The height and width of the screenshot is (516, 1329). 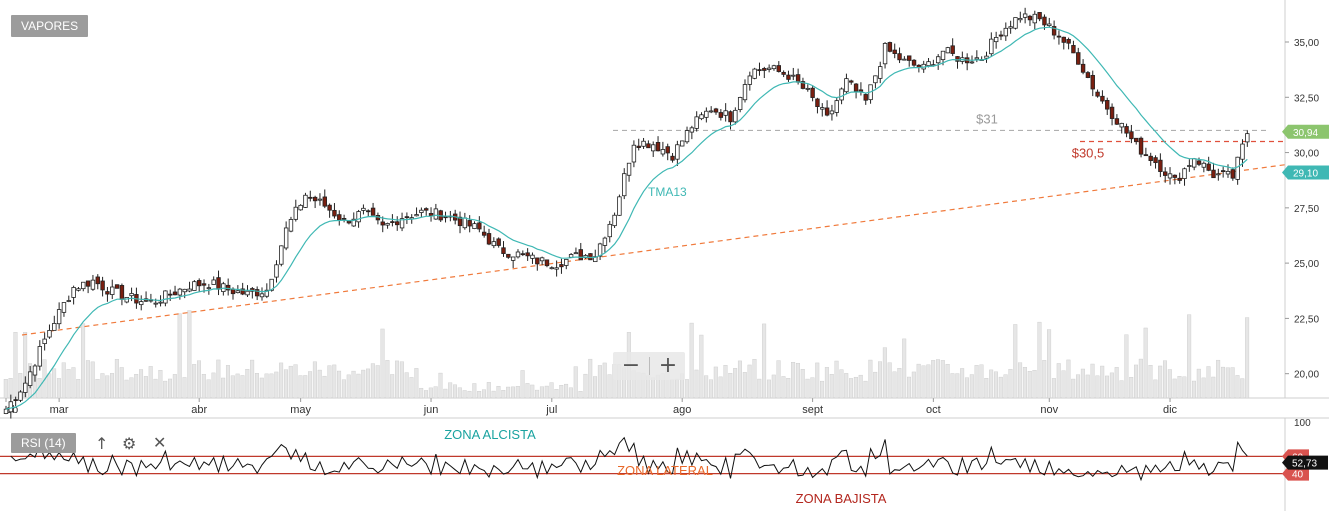 What do you see at coordinates (50, 26) in the screenshot?
I see `symbol-button: VAPORES` at bounding box center [50, 26].